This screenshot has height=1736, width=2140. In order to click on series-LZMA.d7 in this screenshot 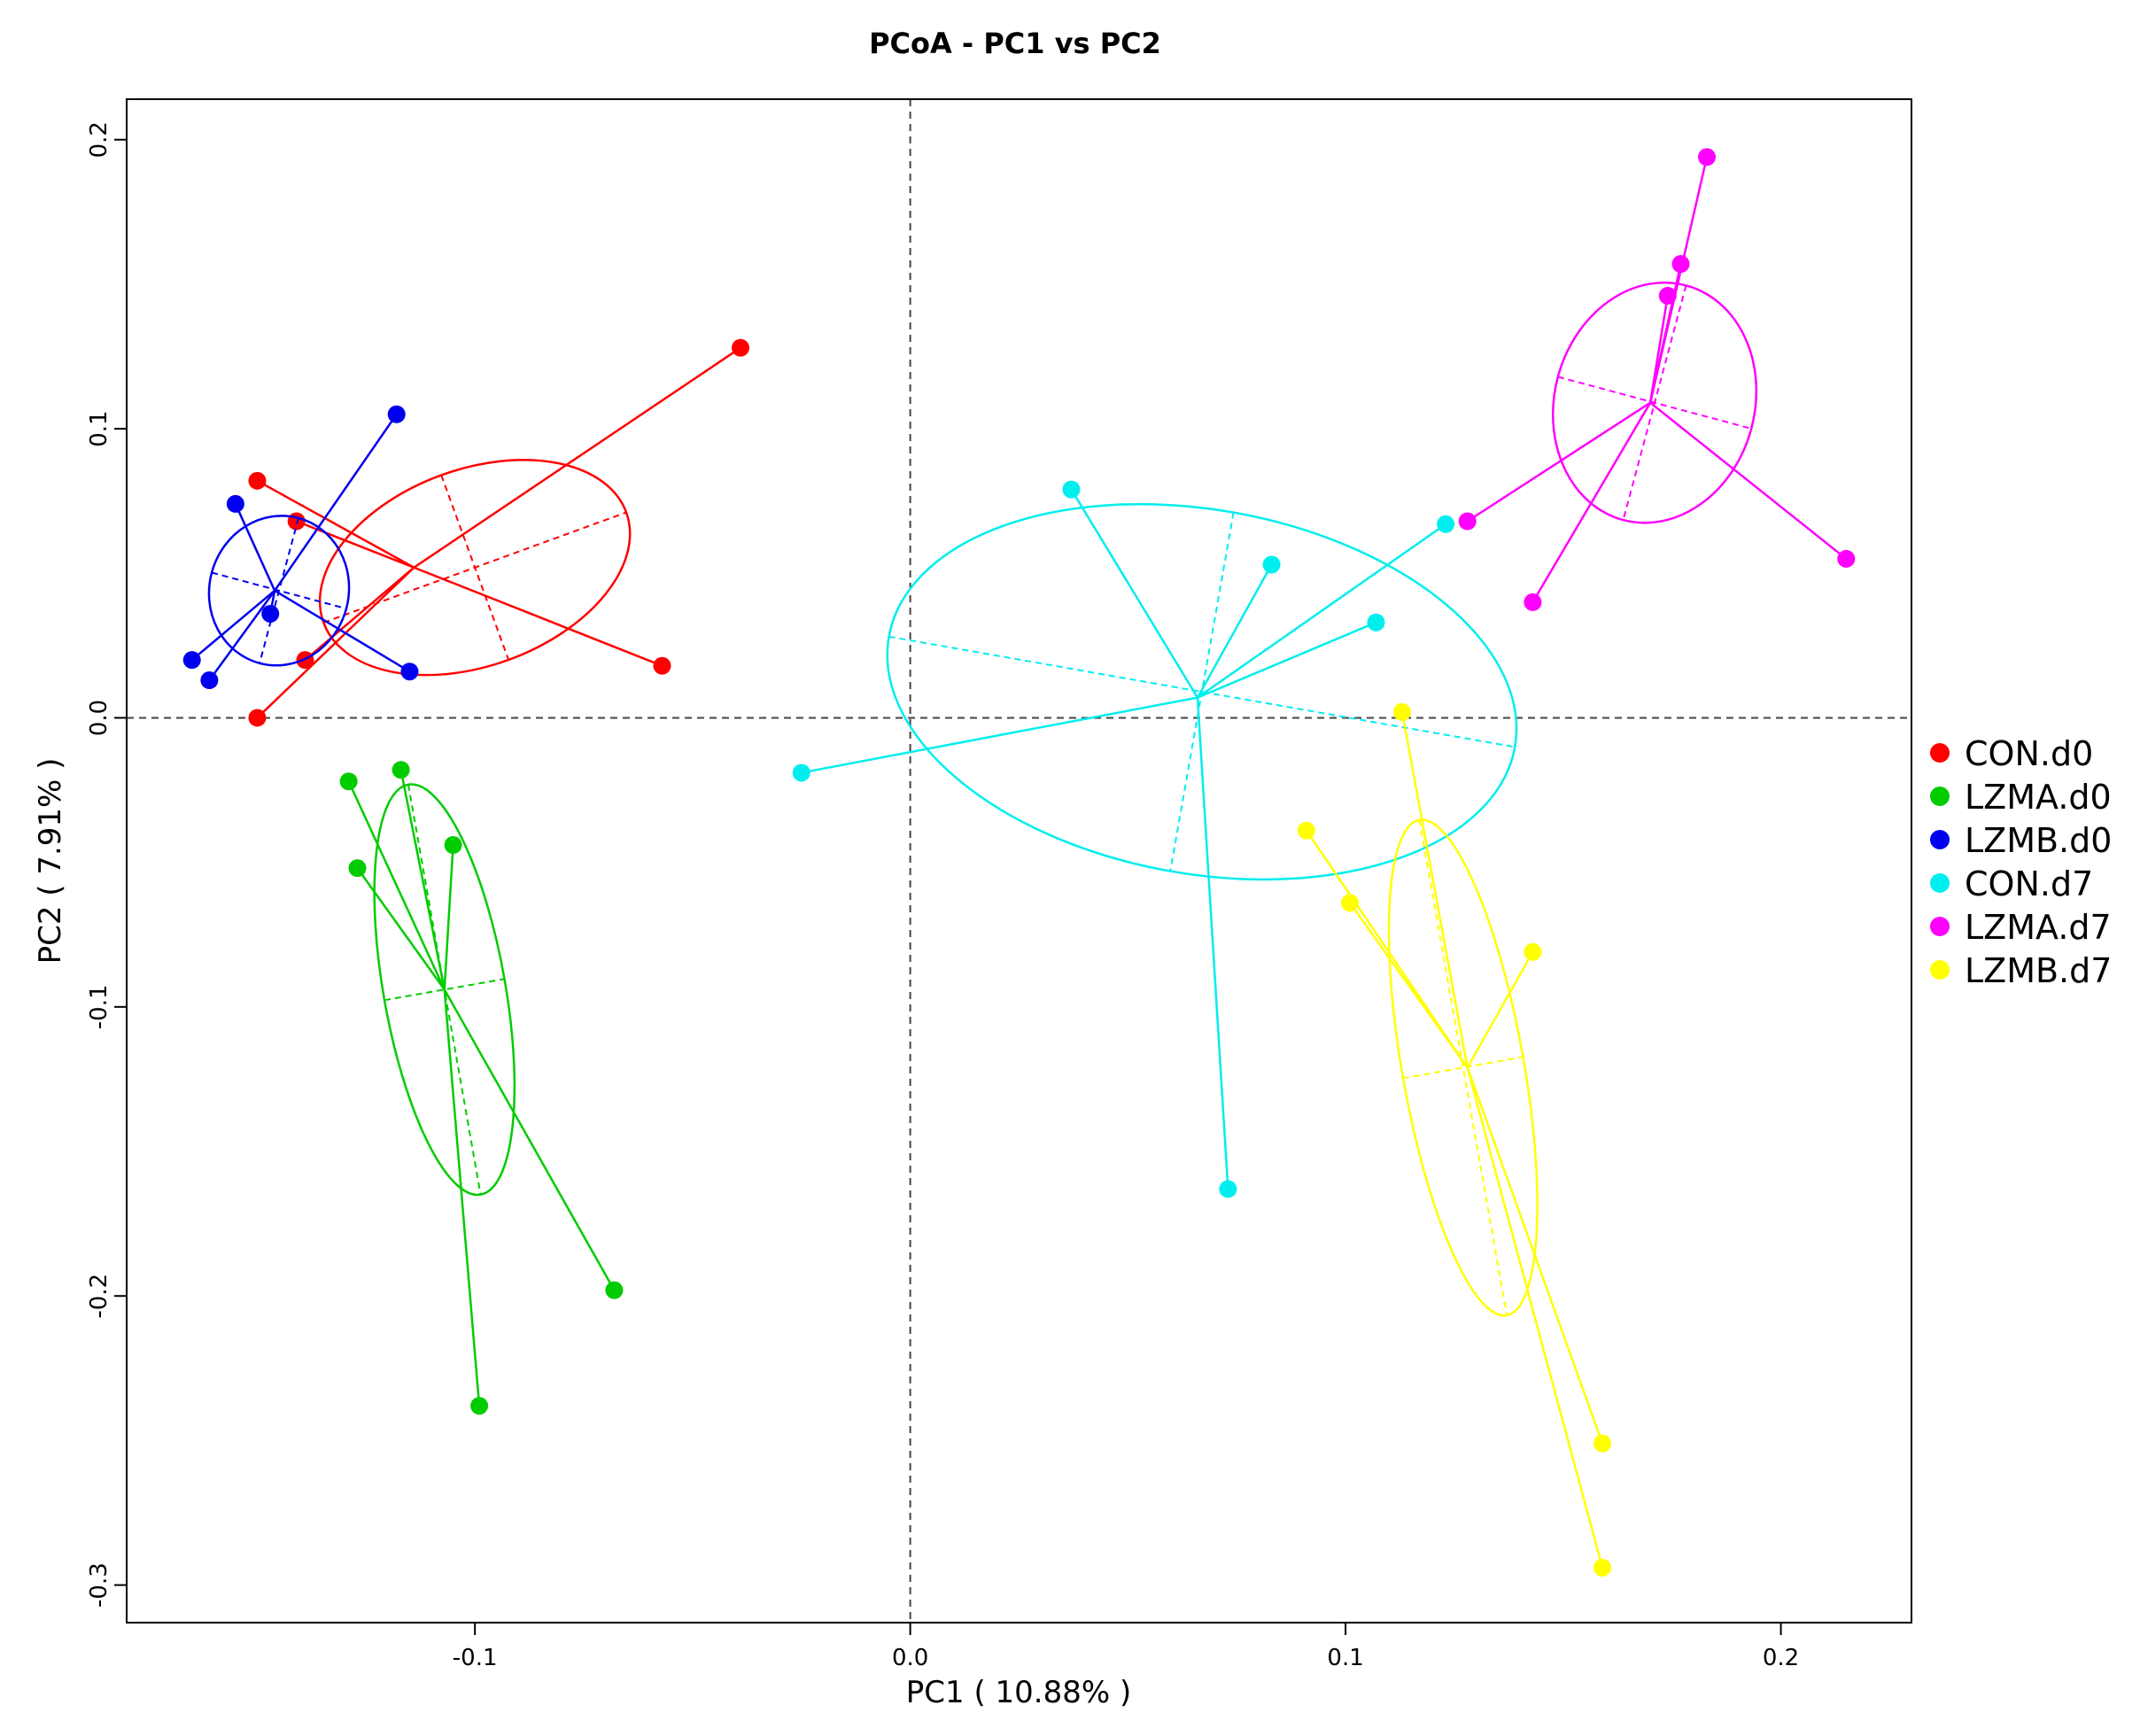, I will do `click(1657, 379)`.